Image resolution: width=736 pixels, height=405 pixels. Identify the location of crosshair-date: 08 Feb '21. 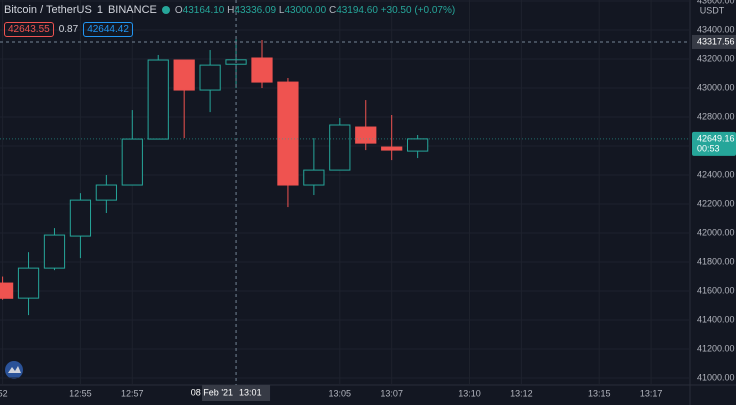
(212, 392).